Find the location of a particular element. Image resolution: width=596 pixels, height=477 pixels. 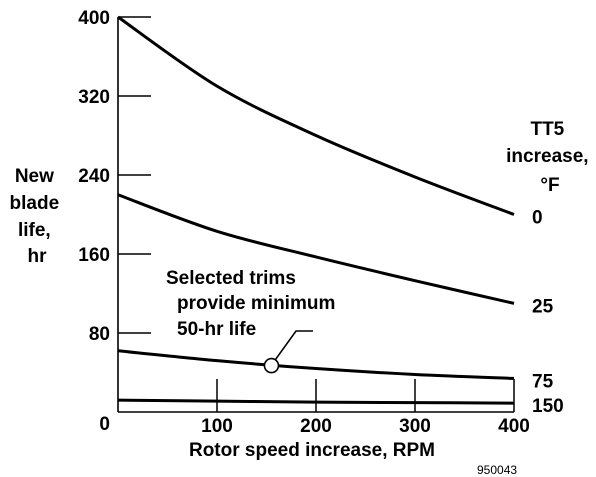

y-axis-label: New blade life, hr is located at coordinates (37, 216).